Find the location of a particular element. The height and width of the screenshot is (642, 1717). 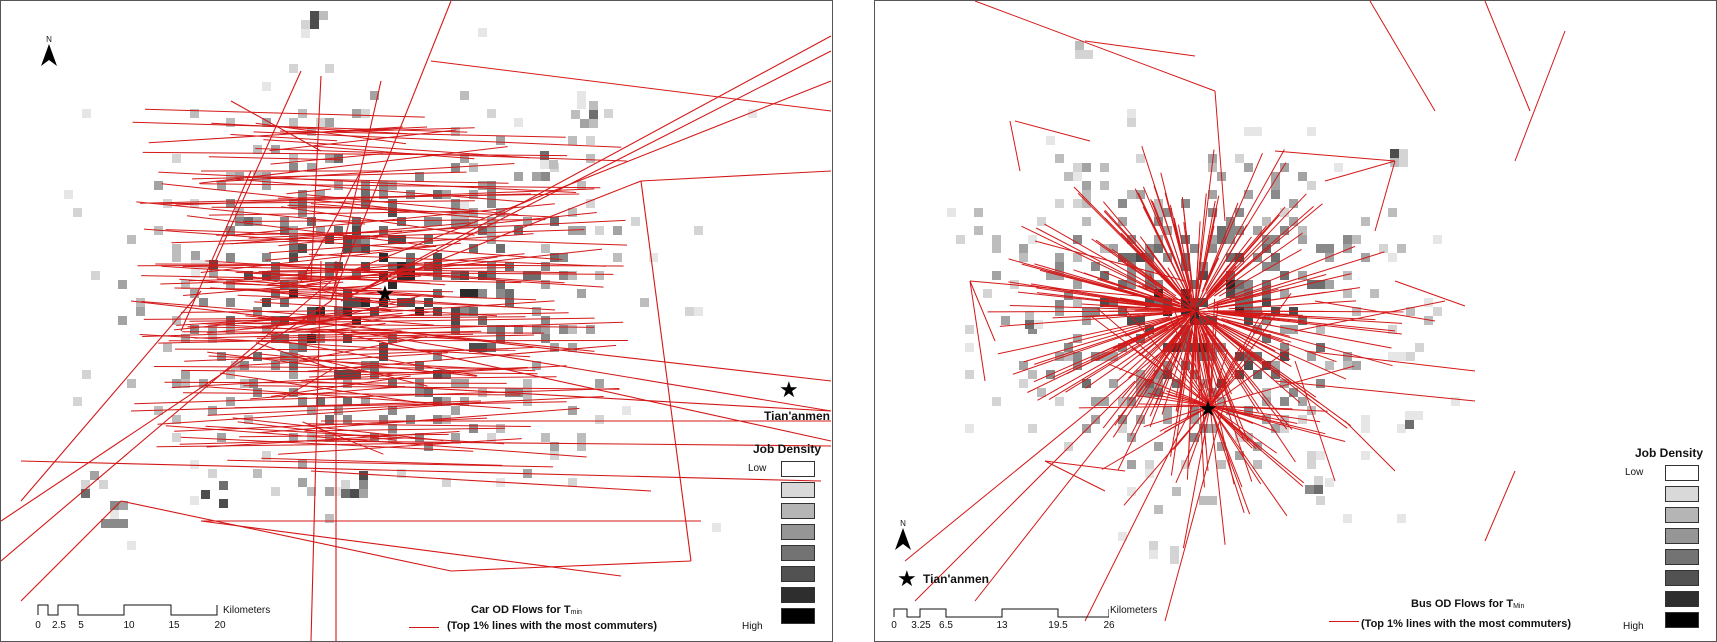

north-arrow-icon: N is located at coordinates (903, 538).